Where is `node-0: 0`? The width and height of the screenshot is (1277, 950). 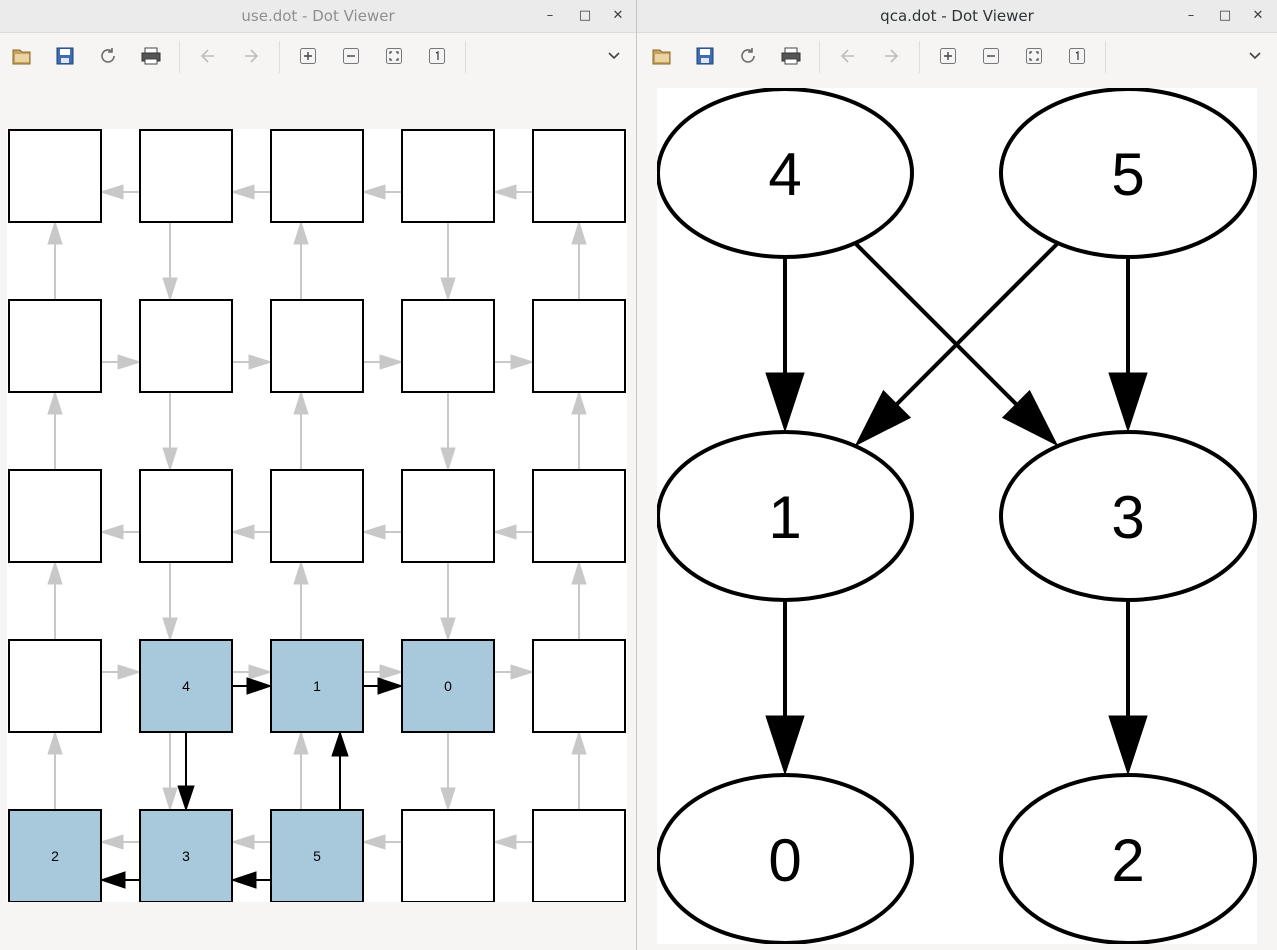 node-0: 0 is located at coordinates (785, 858).